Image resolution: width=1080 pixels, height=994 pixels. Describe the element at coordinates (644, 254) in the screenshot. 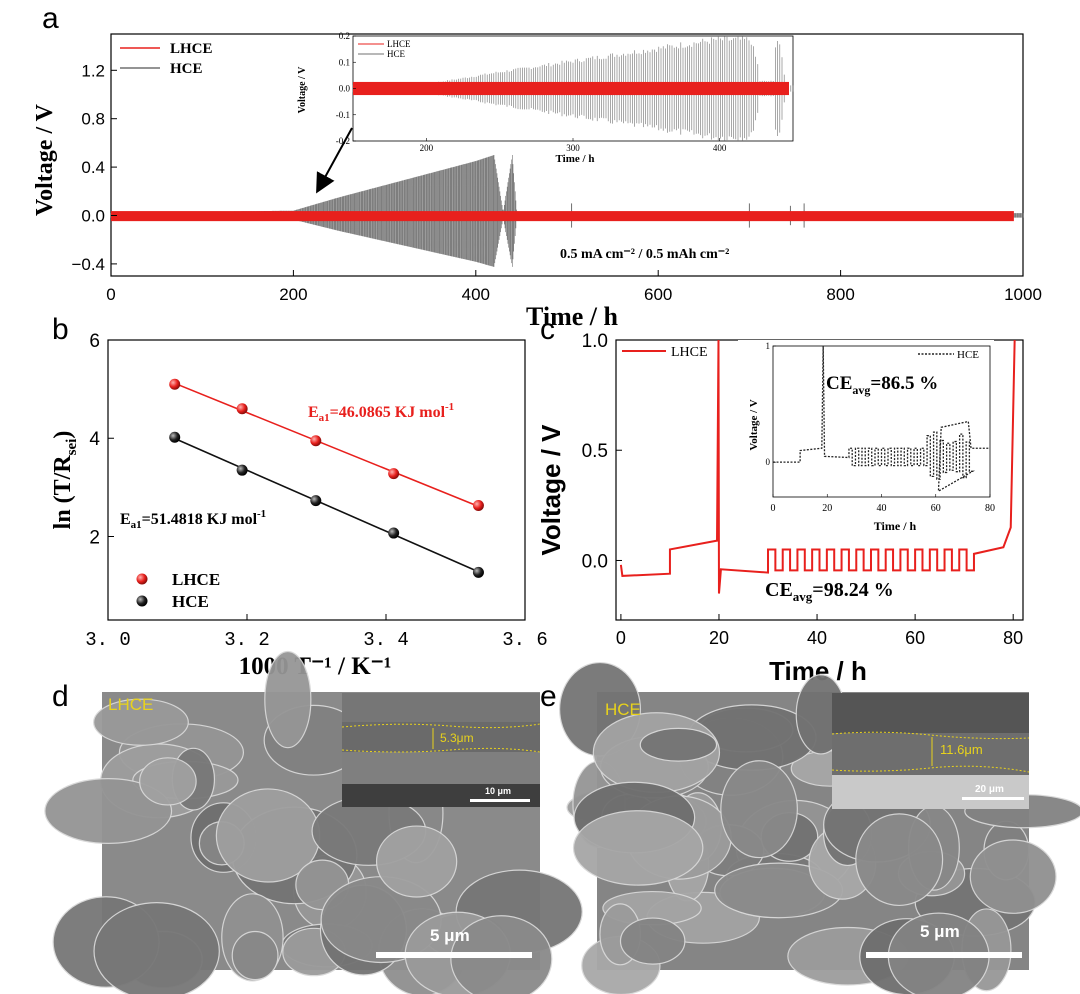

I see `chart-a-annotation: 0.5 mA cm⁻² / 0.5 mAh cm⁻²` at that location.